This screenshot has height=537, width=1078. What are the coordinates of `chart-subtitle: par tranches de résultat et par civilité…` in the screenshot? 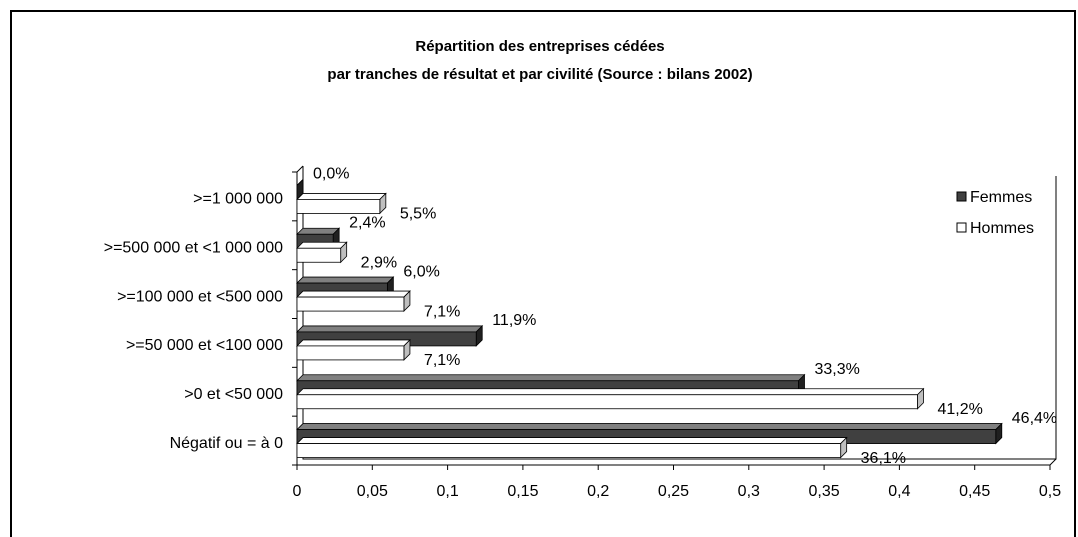 It's located at (539, 74).